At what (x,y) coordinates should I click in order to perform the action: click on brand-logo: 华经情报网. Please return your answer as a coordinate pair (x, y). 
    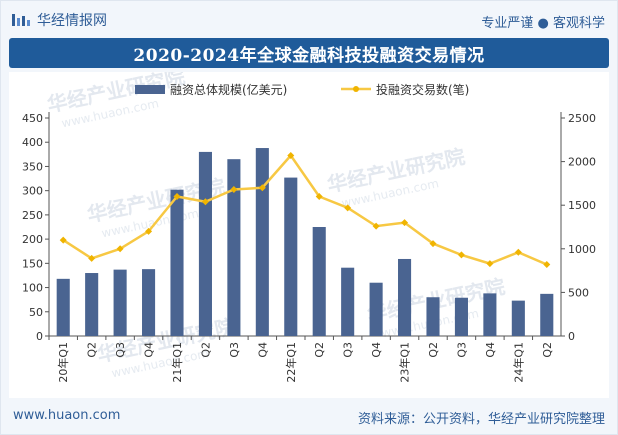
    Looking at the image, I should click on (59, 20).